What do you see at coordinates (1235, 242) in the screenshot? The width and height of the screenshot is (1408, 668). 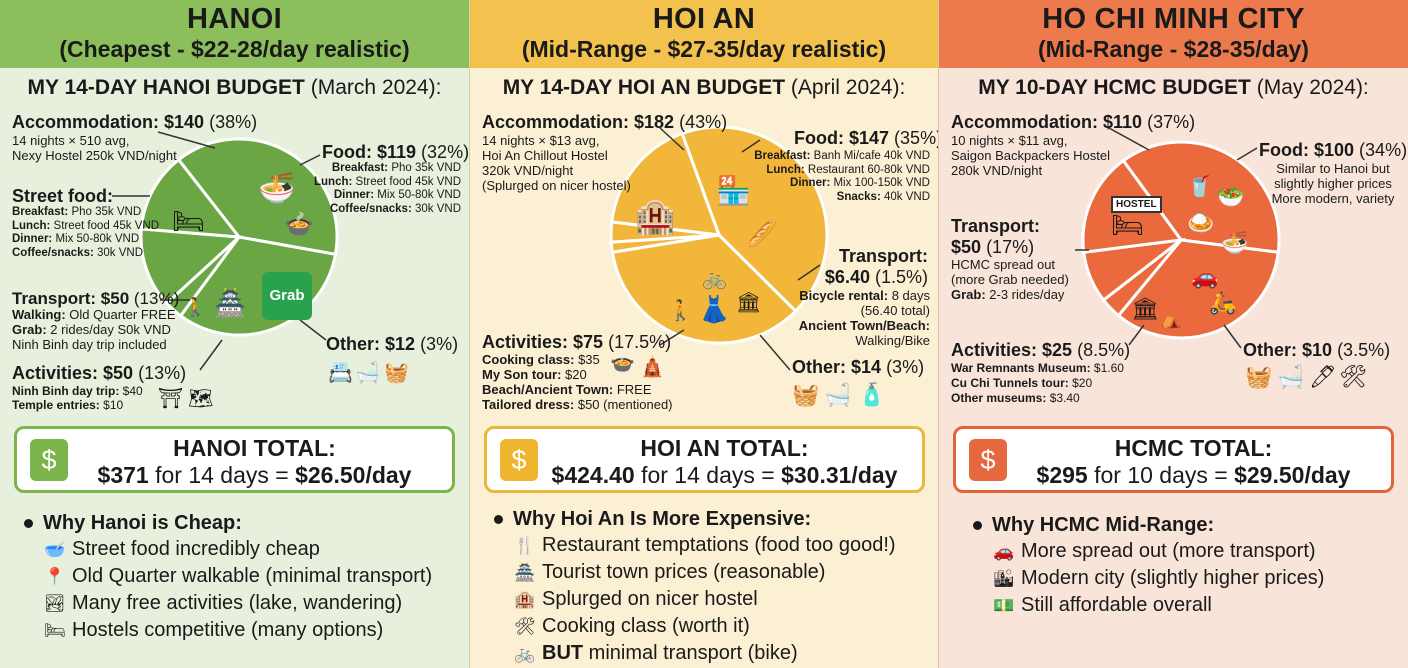 I see `noodle-icon: 🍜` at bounding box center [1235, 242].